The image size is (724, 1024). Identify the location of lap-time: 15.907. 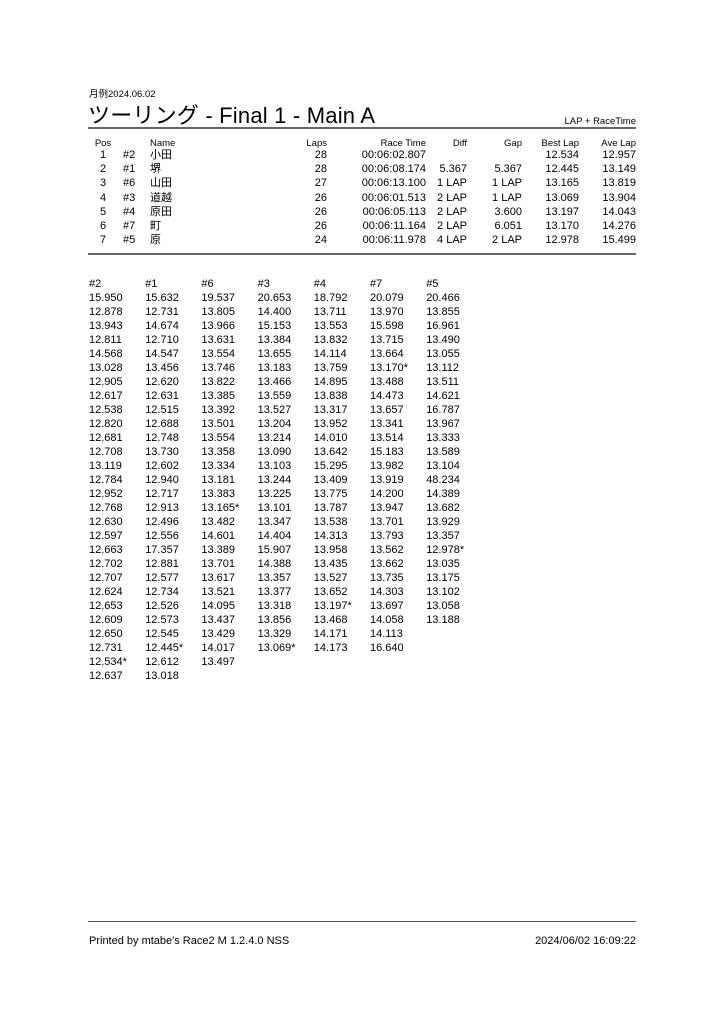
(274, 550).